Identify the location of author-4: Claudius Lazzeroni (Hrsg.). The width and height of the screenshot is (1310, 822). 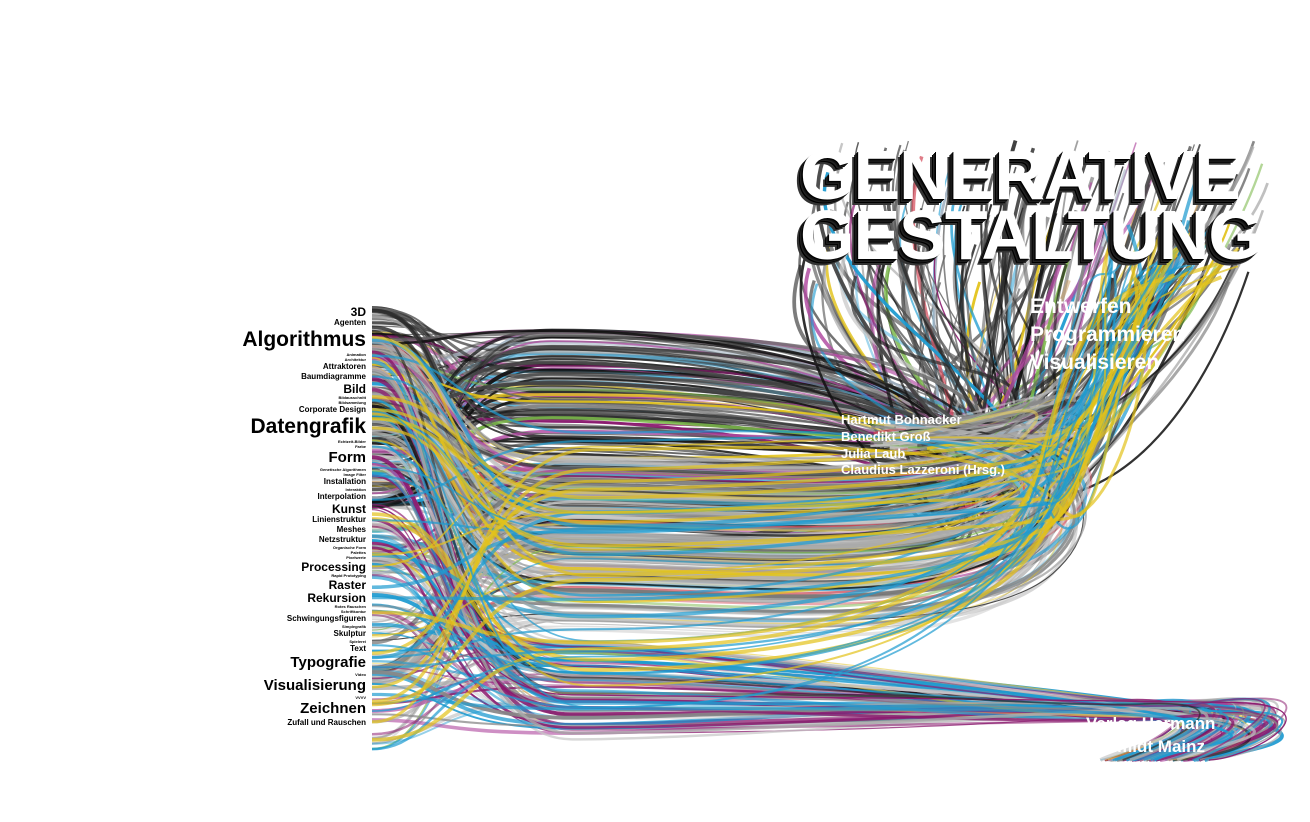
(923, 469).